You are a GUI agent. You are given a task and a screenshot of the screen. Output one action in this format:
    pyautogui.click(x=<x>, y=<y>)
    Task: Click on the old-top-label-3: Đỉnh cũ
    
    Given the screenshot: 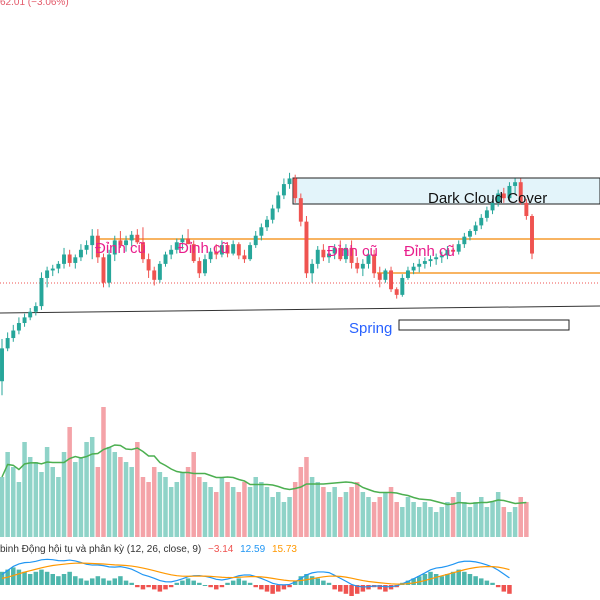 What is the action you would take?
    pyautogui.click(x=352, y=251)
    